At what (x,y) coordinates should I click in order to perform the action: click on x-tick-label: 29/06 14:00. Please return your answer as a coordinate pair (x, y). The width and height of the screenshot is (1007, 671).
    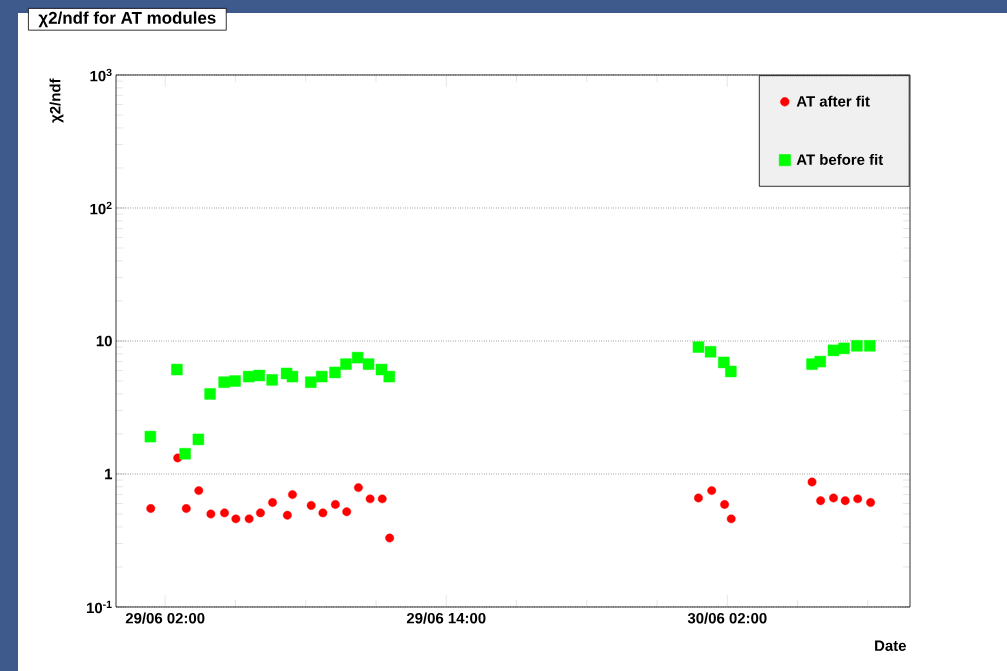
    Looking at the image, I should click on (446, 618).